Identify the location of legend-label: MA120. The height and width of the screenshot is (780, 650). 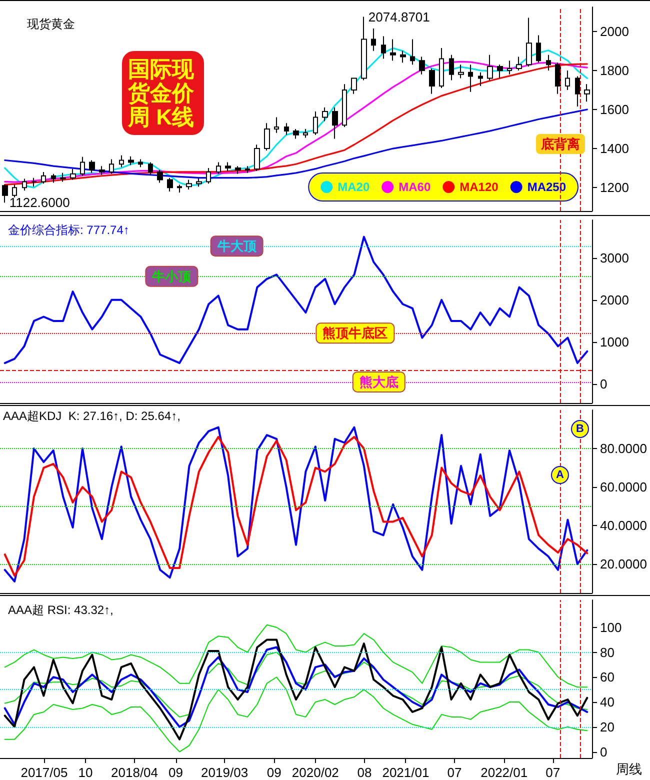
(479, 187).